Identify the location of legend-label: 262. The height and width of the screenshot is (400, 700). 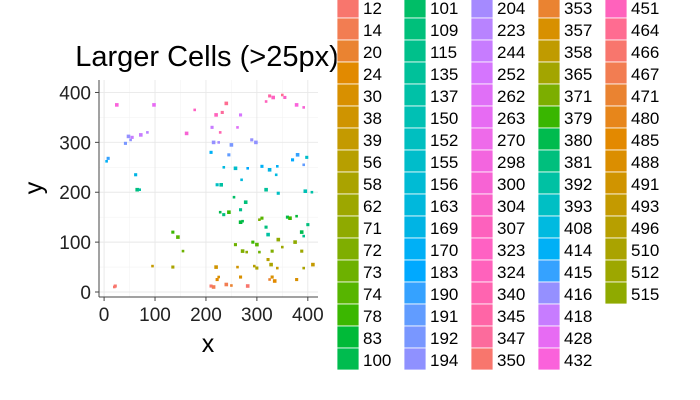
(511, 96).